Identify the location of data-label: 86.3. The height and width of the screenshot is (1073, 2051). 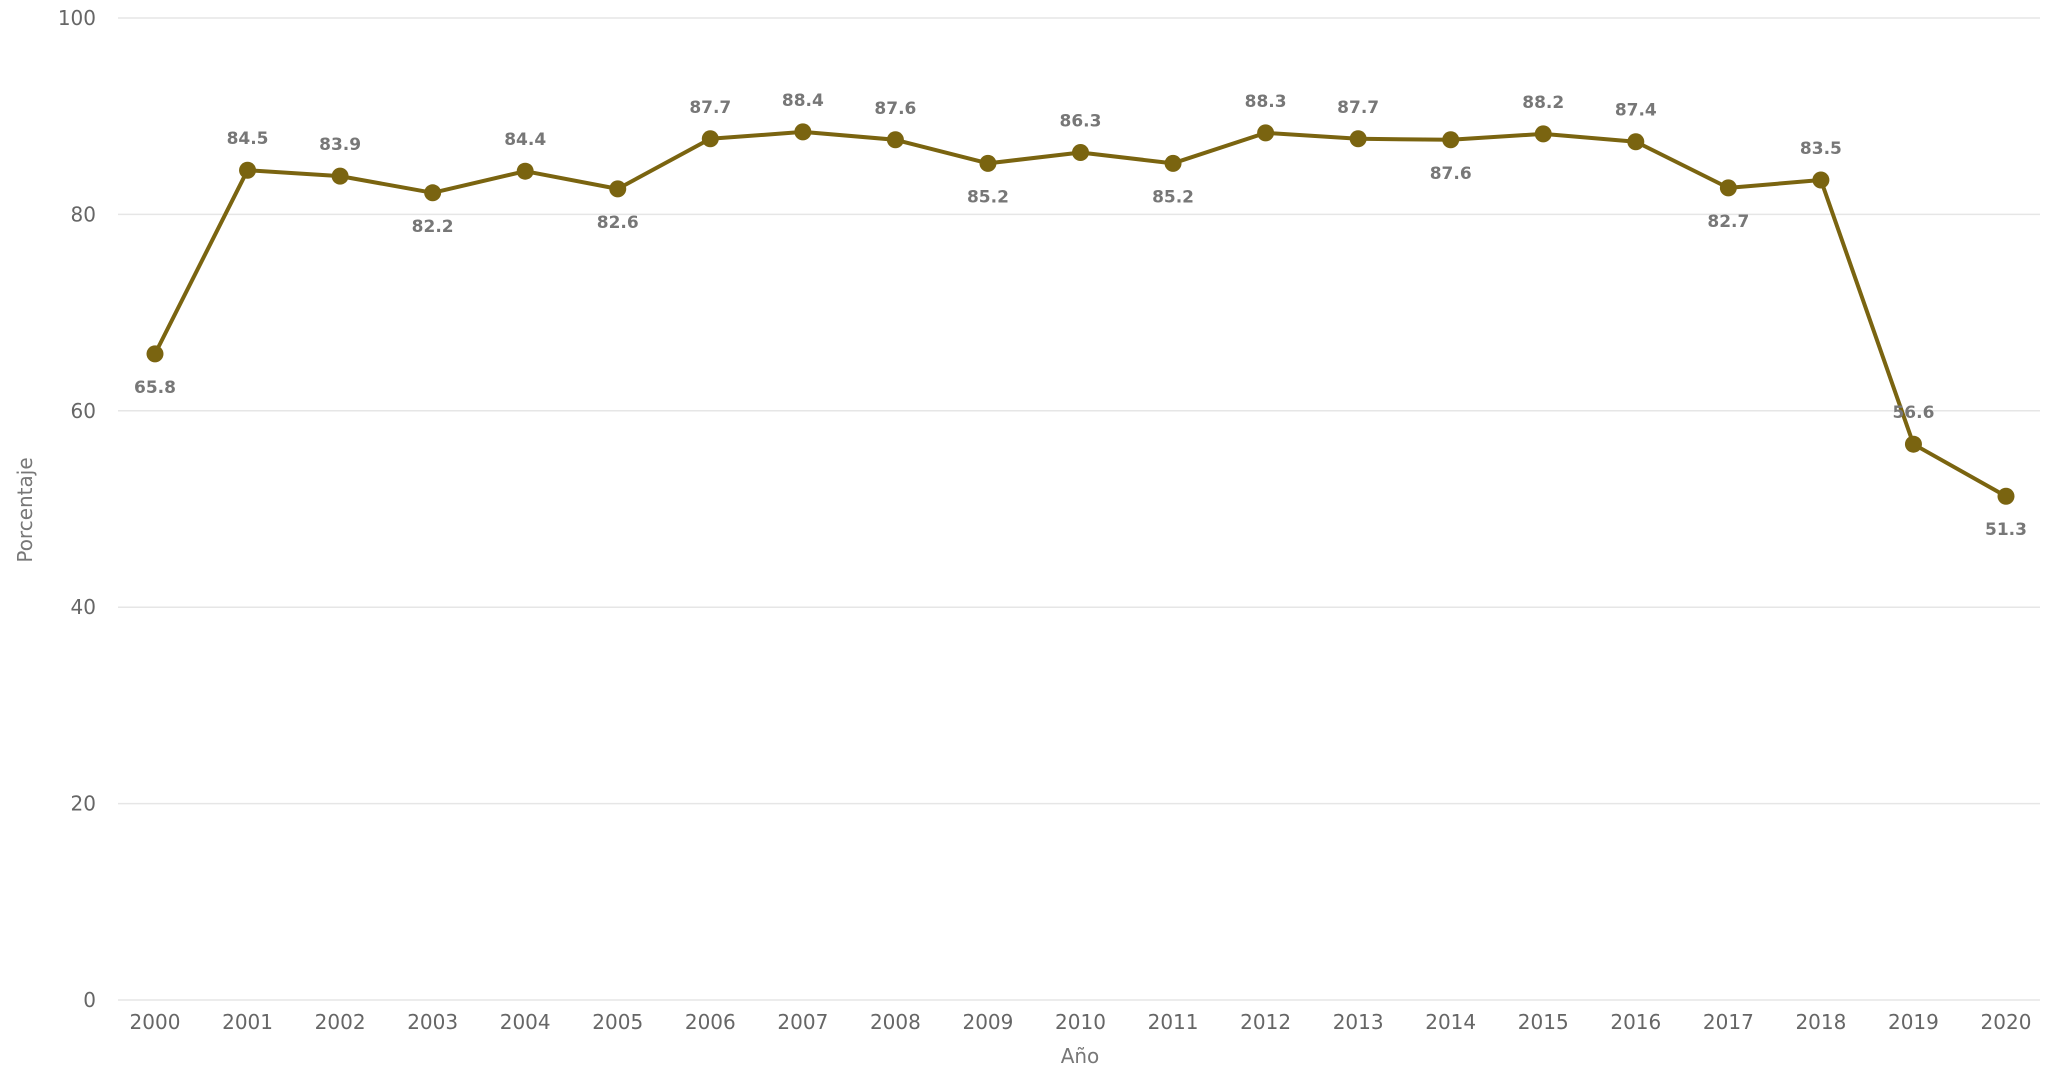
(1081, 122).